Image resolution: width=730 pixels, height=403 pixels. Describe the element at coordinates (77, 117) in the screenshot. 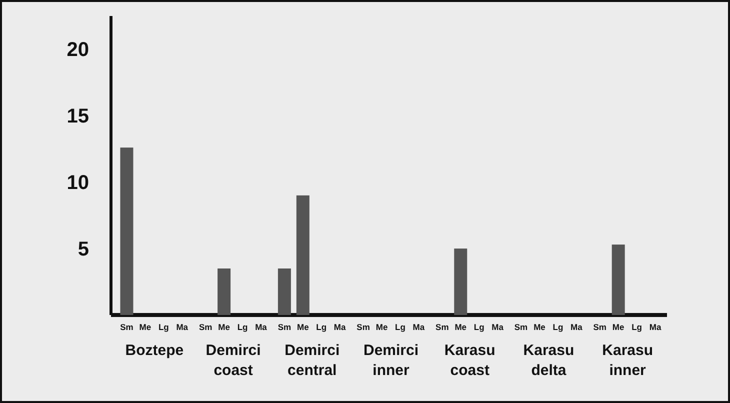

I see `y-tick-label: 15` at that location.